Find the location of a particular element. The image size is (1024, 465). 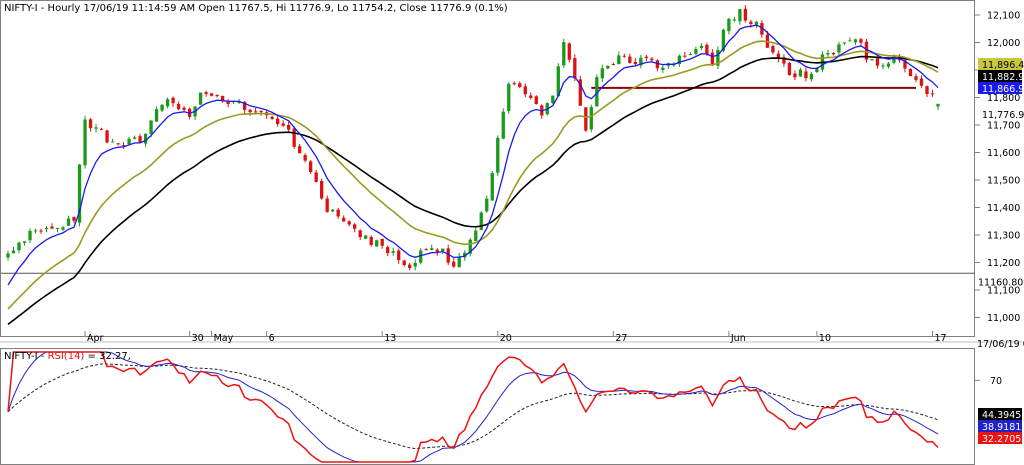

x-tick-label: Apr is located at coordinates (95, 338).